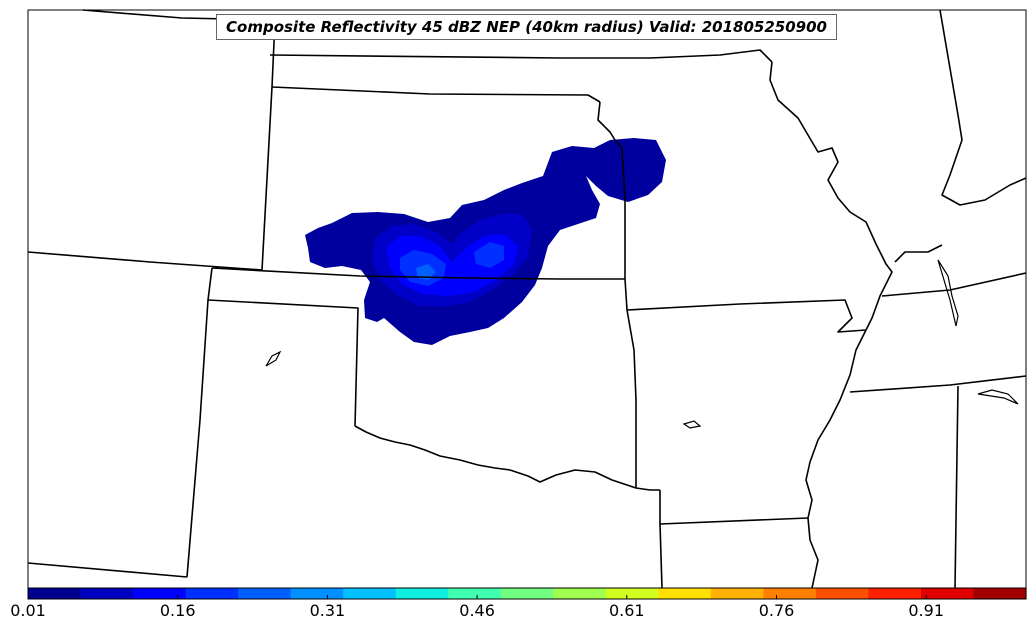  Describe the element at coordinates (926, 610) in the screenshot. I see `colorbar-tick-label: 0.91` at that location.